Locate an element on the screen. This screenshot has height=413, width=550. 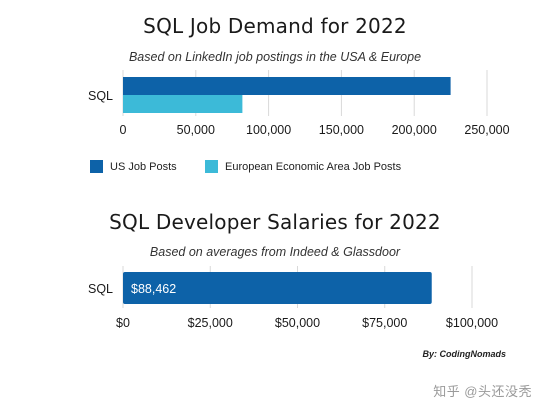
legend-item-eea: European Economic Area Job Posts is located at coordinates (303, 166).